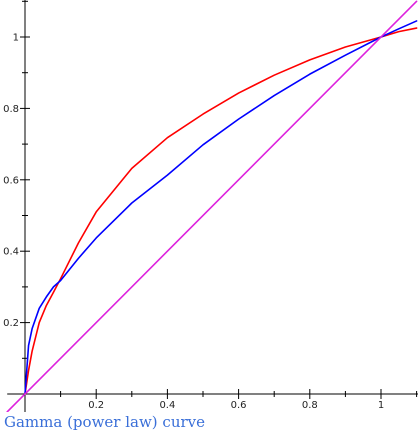  I want to click on x-tick-label: 0.2, so click(96, 405).